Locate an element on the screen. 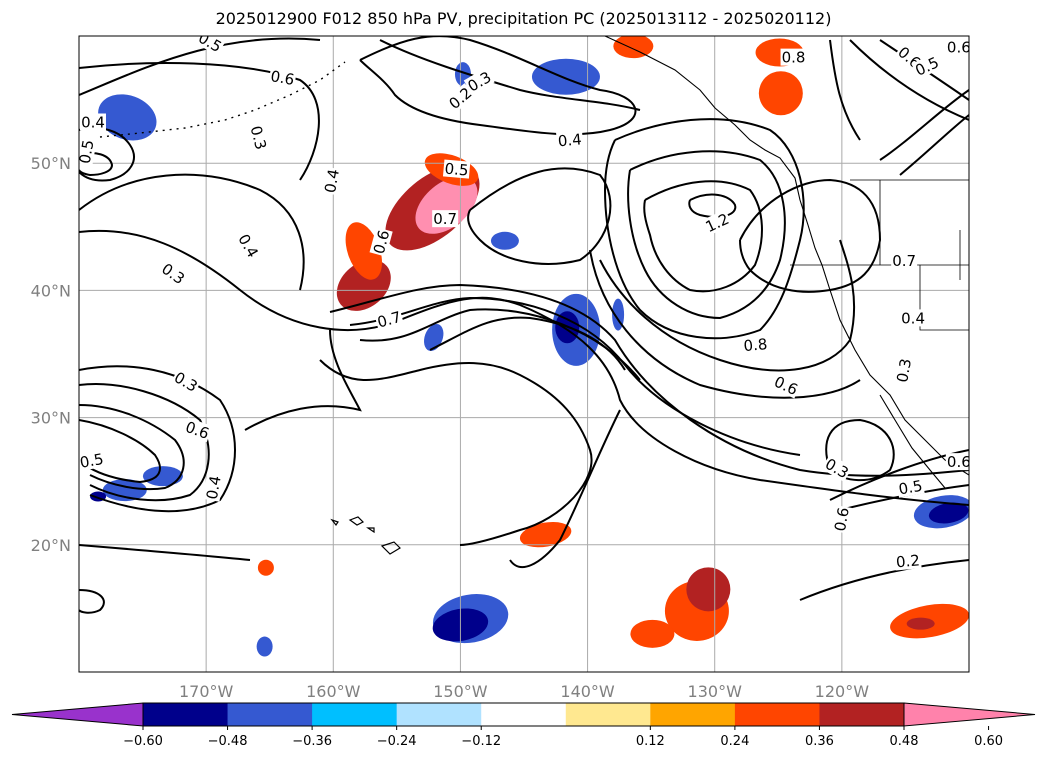 This screenshot has height=765, width=1047. contour-label-text: 0.8 is located at coordinates (794, 58).